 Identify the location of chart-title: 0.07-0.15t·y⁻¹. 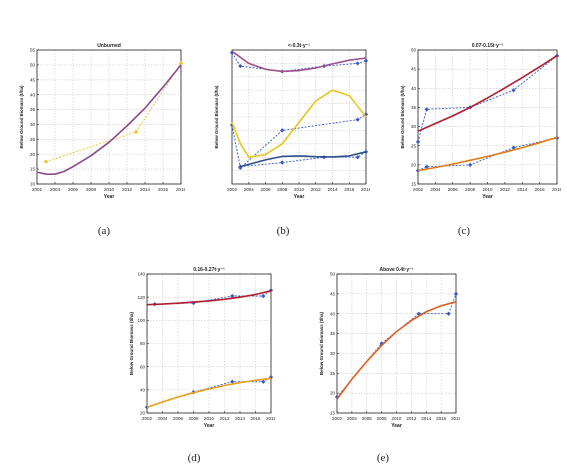
(488, 46).